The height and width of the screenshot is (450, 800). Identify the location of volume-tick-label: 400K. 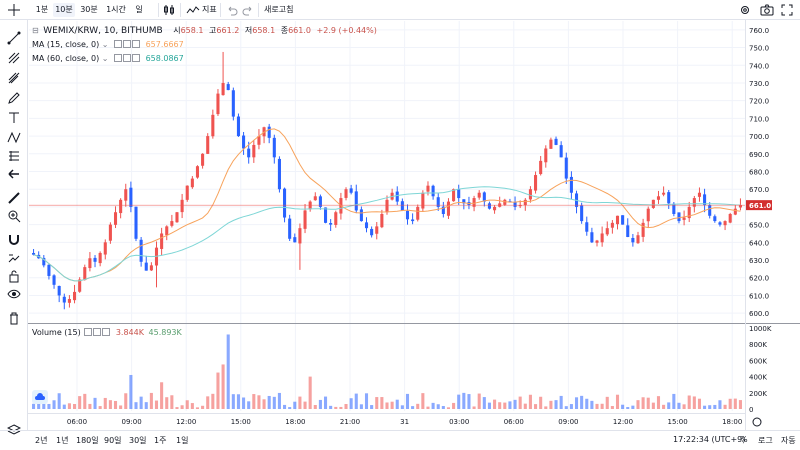
(758, 378).